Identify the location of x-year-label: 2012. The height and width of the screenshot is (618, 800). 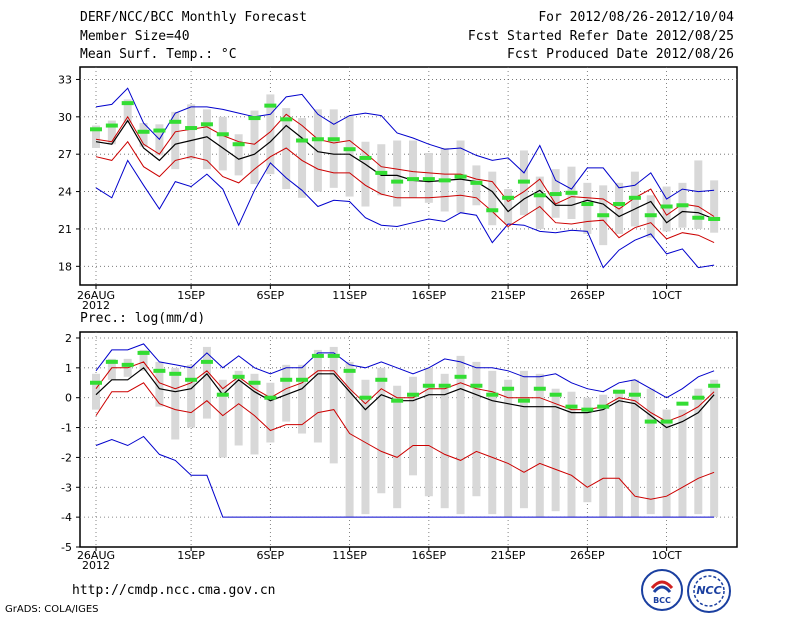
(96, 305).